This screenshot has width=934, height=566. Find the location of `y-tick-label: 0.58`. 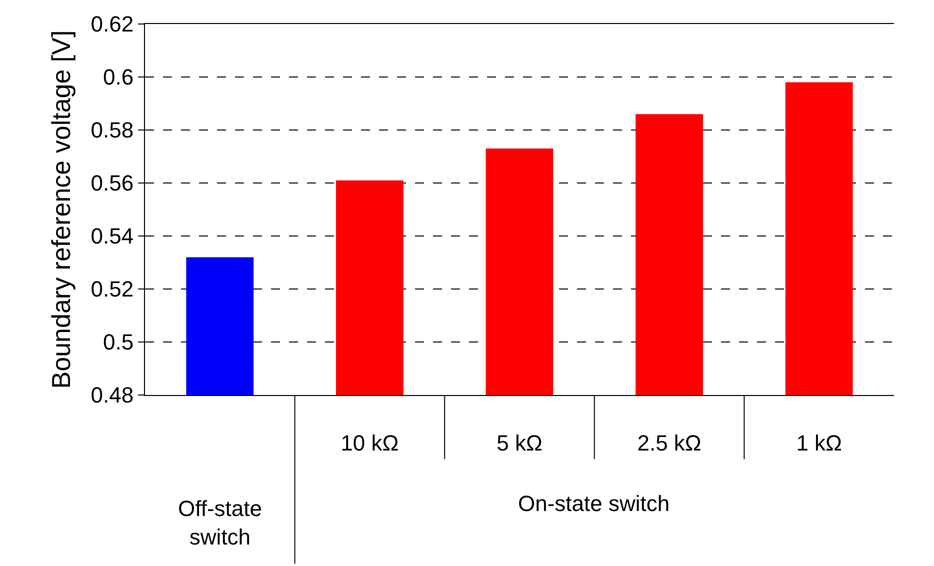

y-tick-label: 0.58 is located at coordinates (112, 130).